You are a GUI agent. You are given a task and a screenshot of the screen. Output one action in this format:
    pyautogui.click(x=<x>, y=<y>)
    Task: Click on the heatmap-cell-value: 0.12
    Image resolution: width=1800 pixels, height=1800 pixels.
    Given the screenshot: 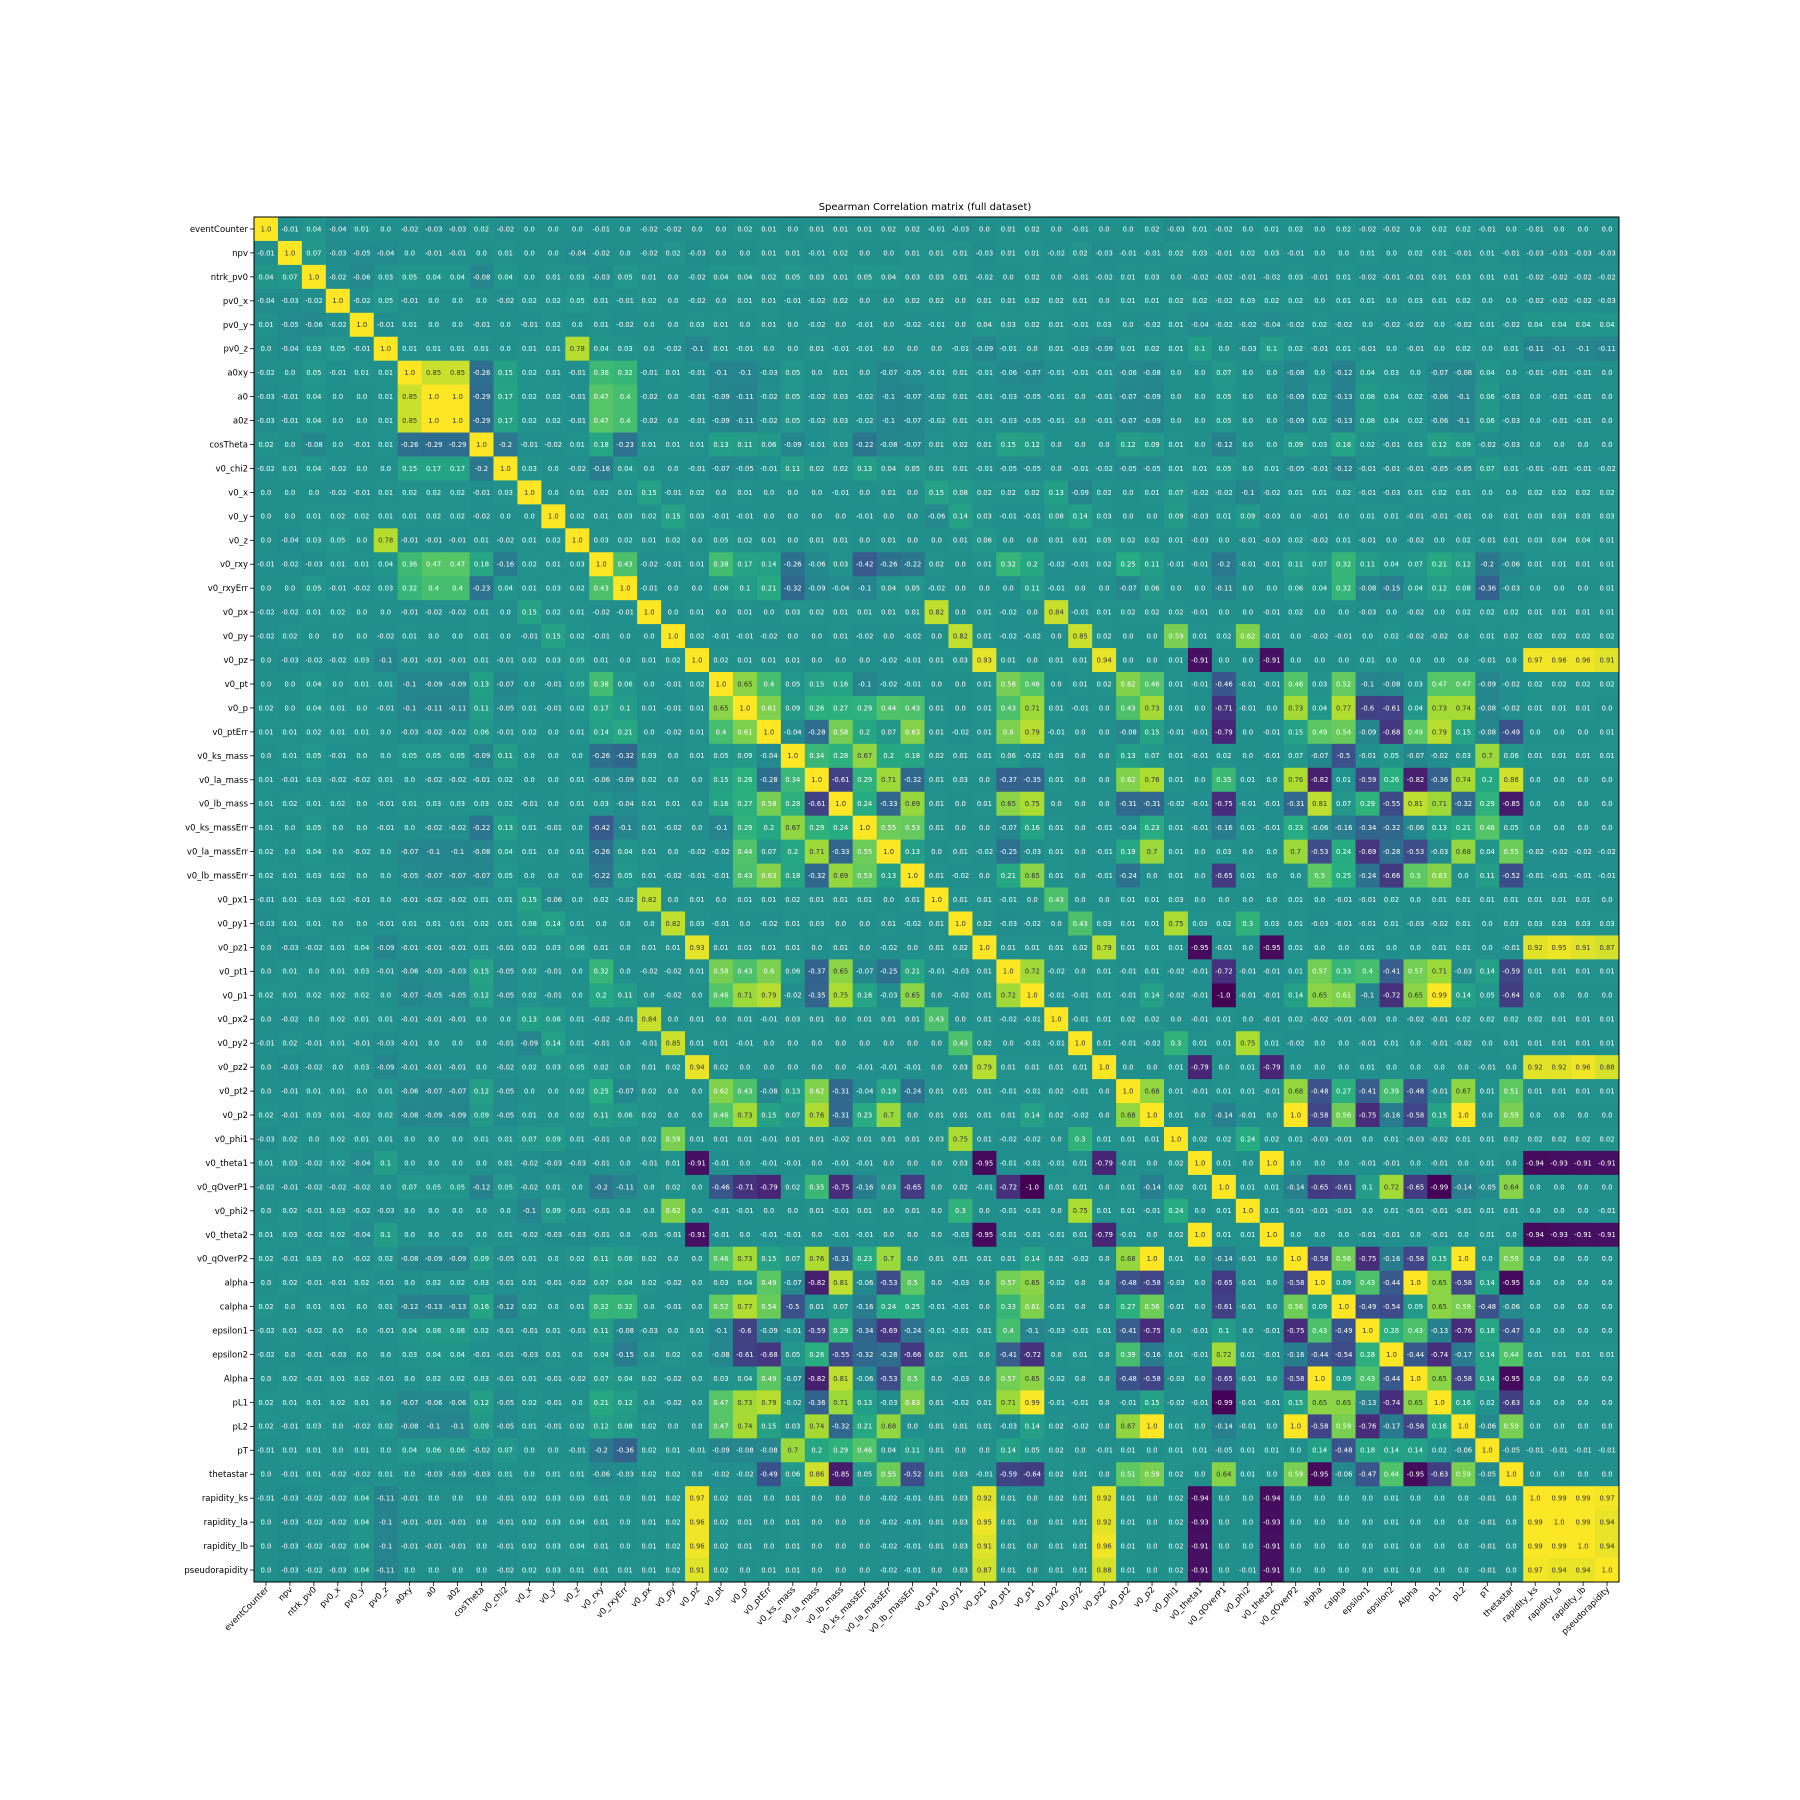 What is the action you would take?
    pyautogui.click(x=1463, y=565)
    